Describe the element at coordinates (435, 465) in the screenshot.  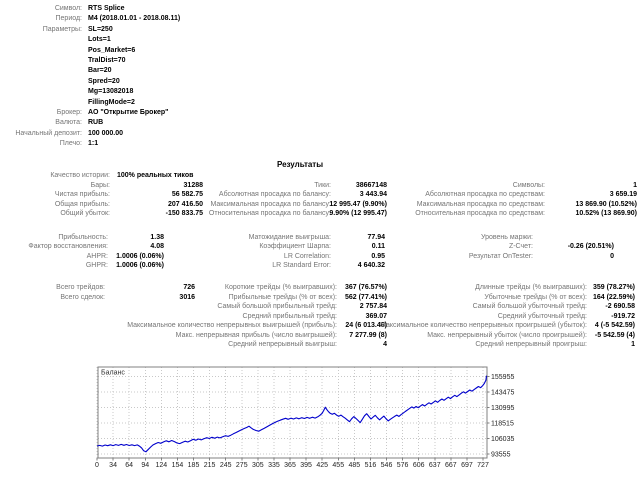
I see `chart-x-tick-label: 637` at that location.